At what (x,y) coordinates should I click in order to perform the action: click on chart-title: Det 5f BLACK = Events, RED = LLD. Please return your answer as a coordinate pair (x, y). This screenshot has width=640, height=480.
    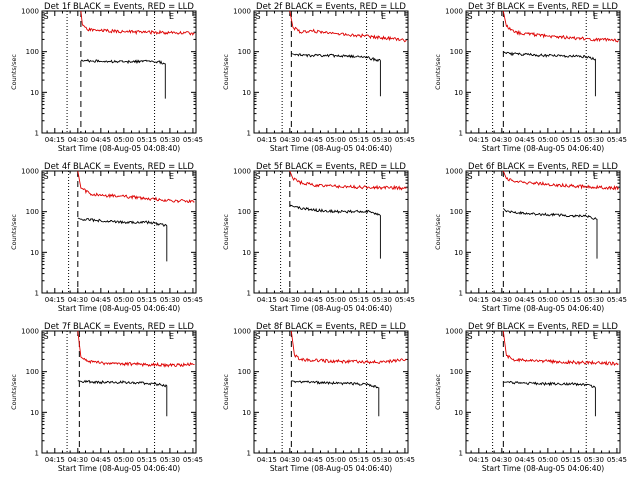
    Looking at the image, I should click on (331, 167).